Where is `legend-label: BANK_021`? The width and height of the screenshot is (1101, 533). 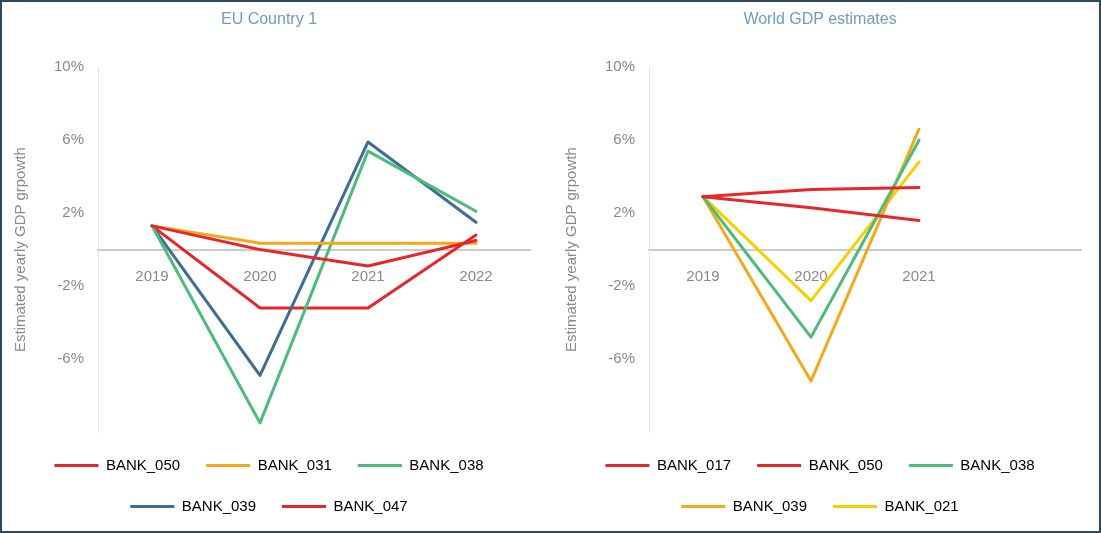
legend-label: BANK_021 is located at coordinates (921, 505).